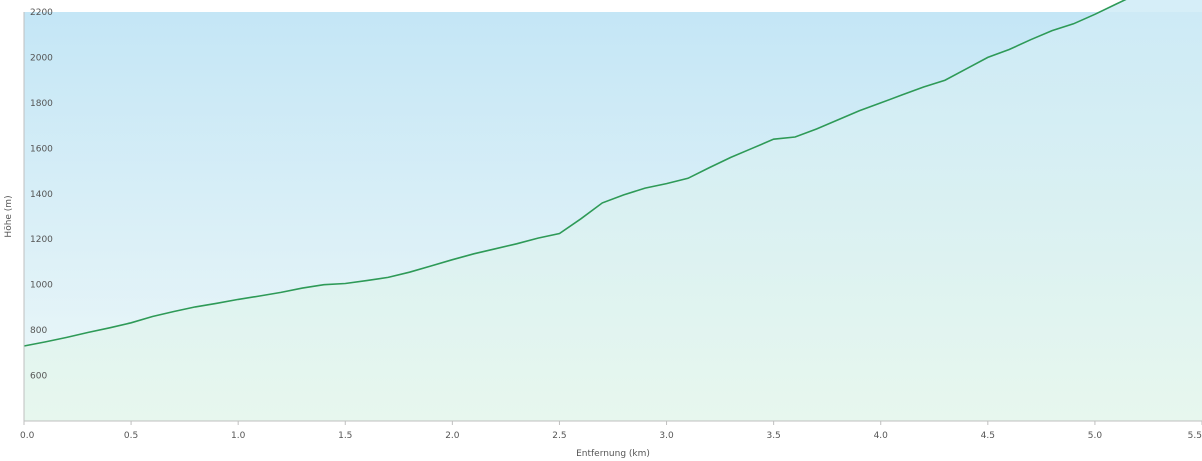 The width and height of the screenshot is (1202, 461). What do you see at coordinates (559, 436) in the screenshot?
I see `x-tick-label: 2.5` at bounding box center [559, 436].